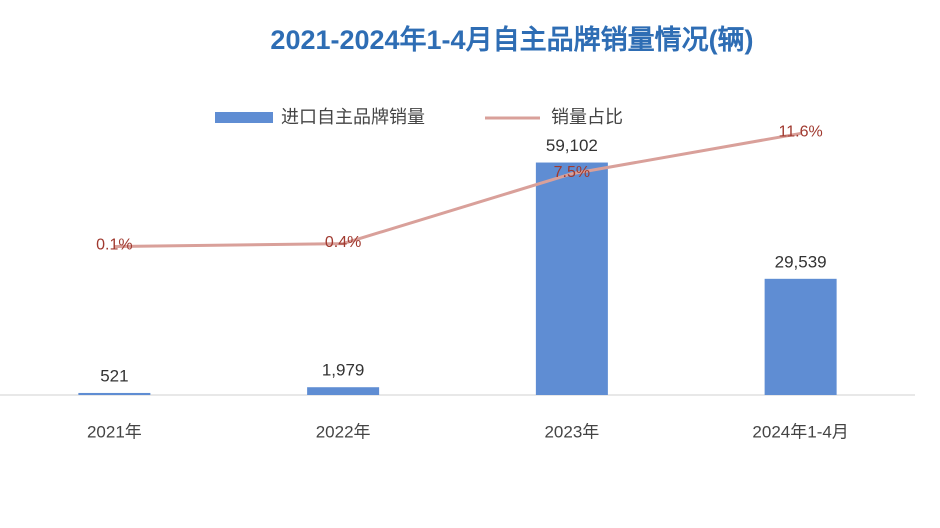 This screenshot has height=528, width=940. Describe the element at coordinates (572, 145) in the screenshot. I see `data-label: 59,102` at that location.